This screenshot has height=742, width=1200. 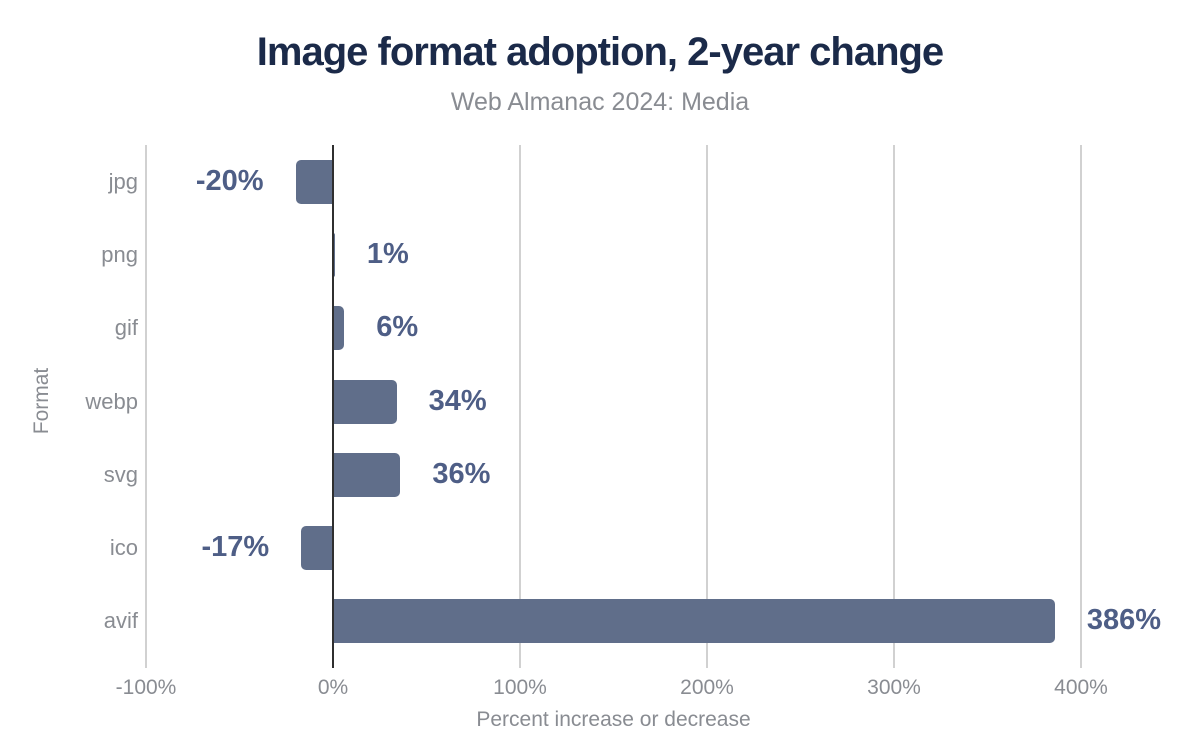 What do you see at coordinates (120, 621) in the screenshot?
I see `category-label-avif: avif` at bounding box center [120, 621].